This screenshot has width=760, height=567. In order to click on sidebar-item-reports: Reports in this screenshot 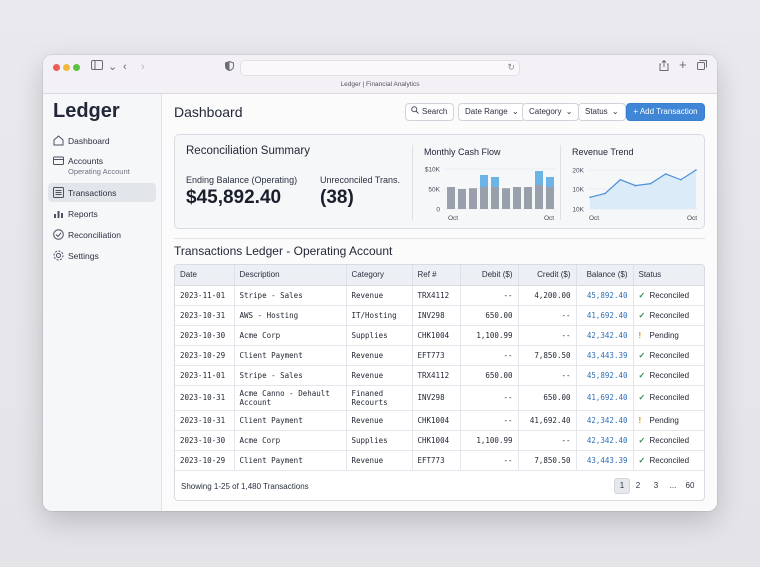, I will do `click(102, 213)`.